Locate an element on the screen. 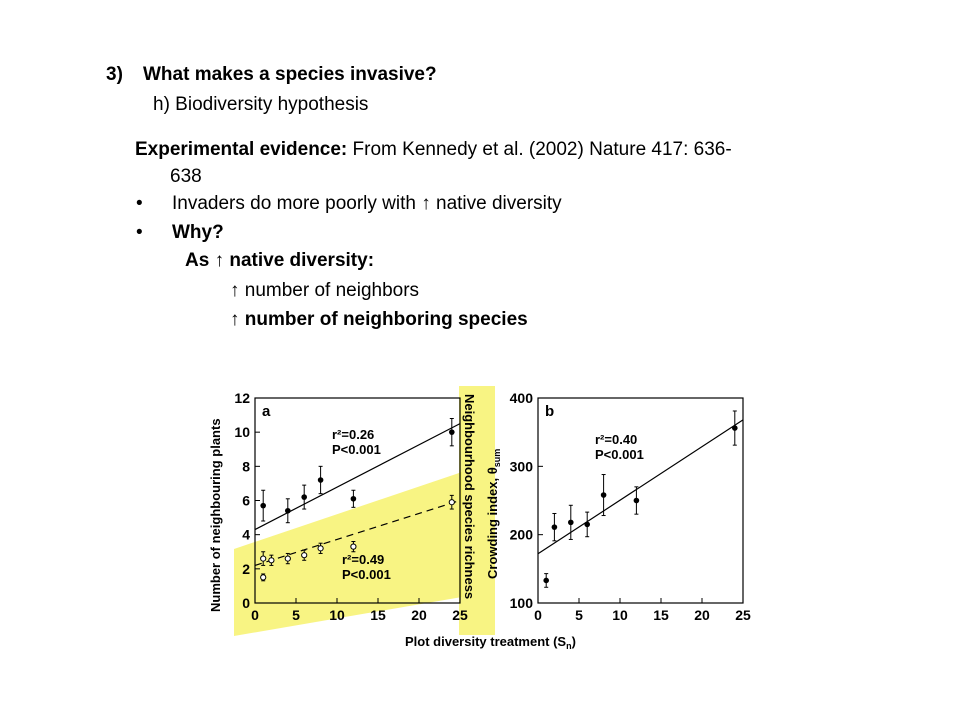 Image resolution: width=960 pixels, height=720 pixels. y-tick-label: 200 is located at coordinates (522, 535).